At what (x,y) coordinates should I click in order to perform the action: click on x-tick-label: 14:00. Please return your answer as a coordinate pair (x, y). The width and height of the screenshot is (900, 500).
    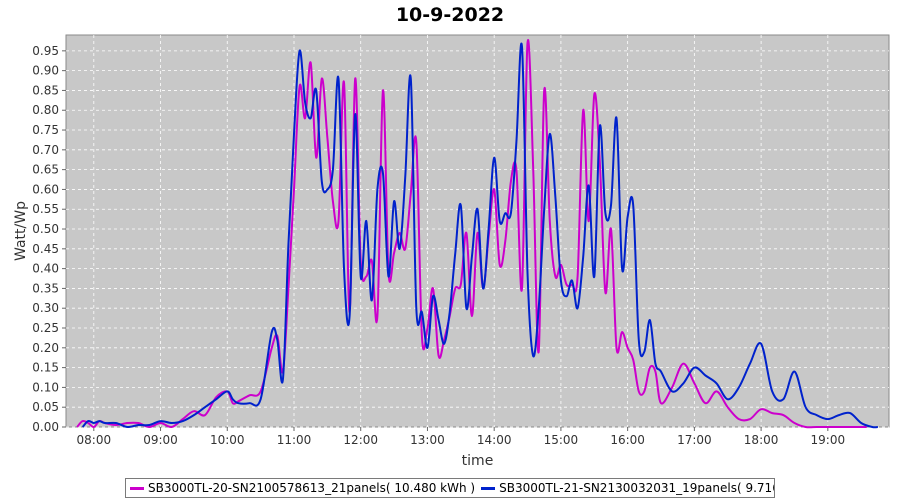
    Looking at the image, I should click on (494, 440).